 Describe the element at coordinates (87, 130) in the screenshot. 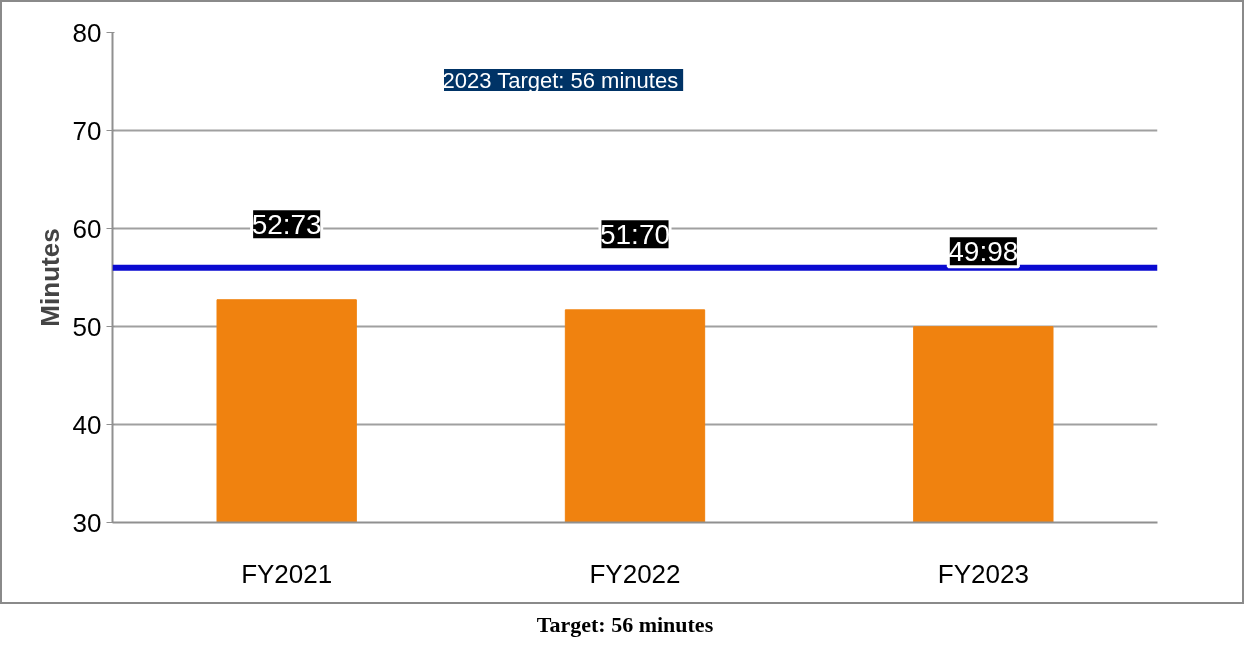

I see `y-tick-label: 70` at that location.